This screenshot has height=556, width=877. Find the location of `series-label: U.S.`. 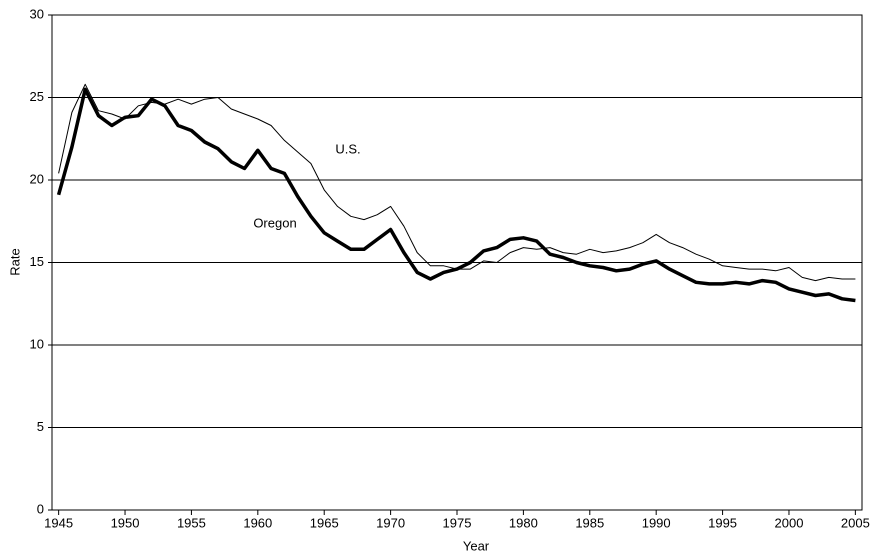

series-label: U.S. is located at coordinates (347, 148).